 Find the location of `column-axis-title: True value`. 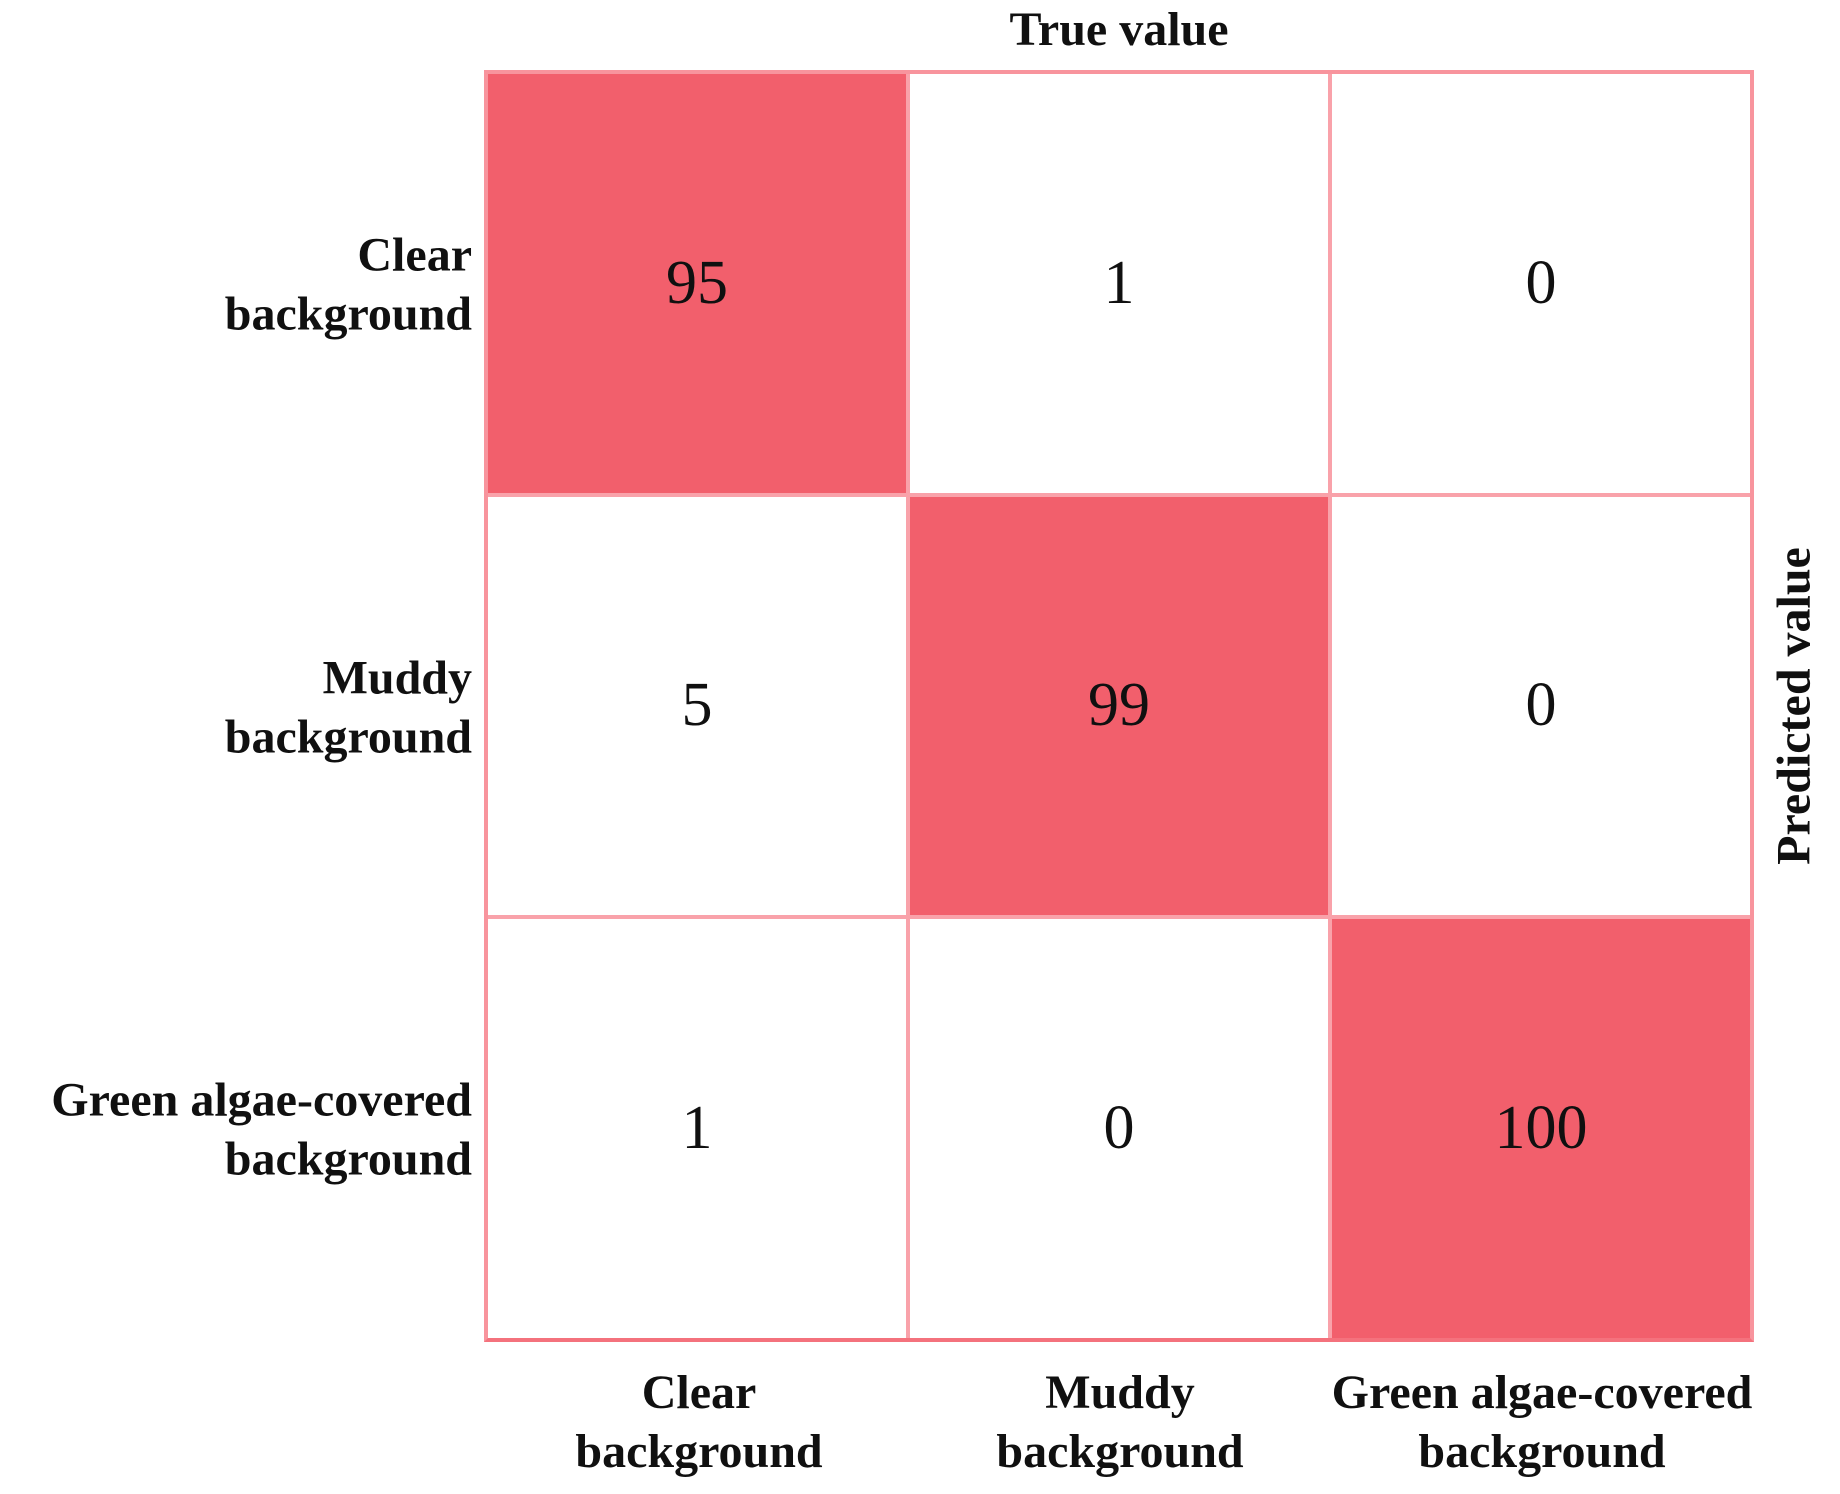

column-axis-title: True value is located at coordinates (1119, 29).